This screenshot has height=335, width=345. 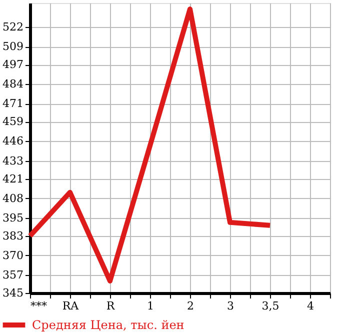 I want to click on x-tick-label: 4, so click(x=310, y=306).